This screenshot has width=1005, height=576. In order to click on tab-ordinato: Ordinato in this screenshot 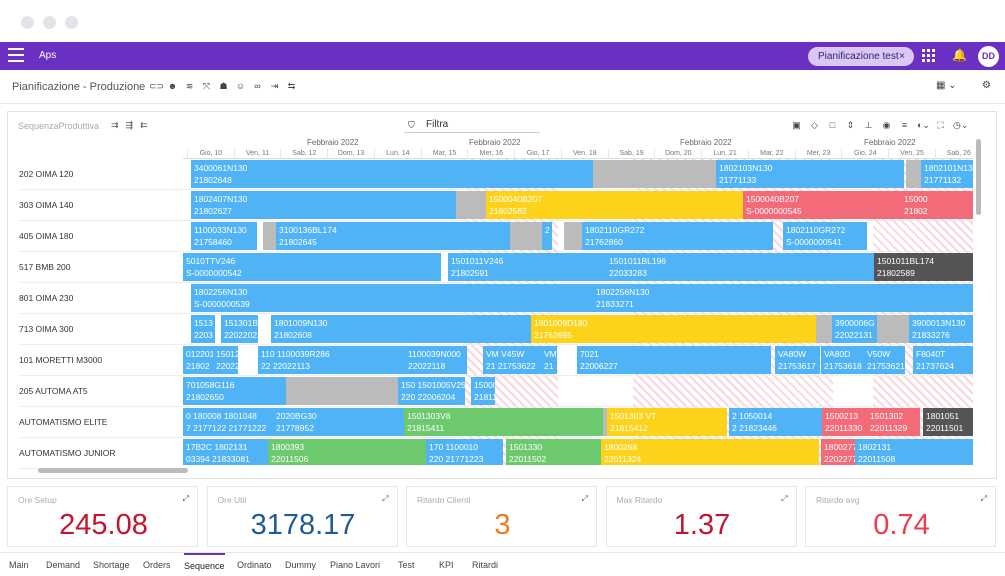, I will do `click(254, 565)`.